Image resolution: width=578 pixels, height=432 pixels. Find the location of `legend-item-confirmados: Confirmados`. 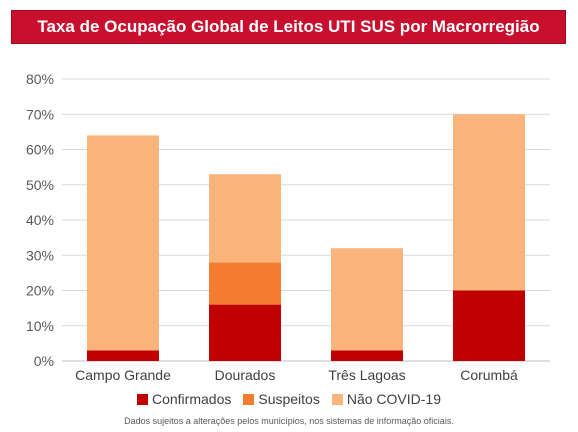

legend-item-confirmados: Confirmados is located at coordinates (184, 399).